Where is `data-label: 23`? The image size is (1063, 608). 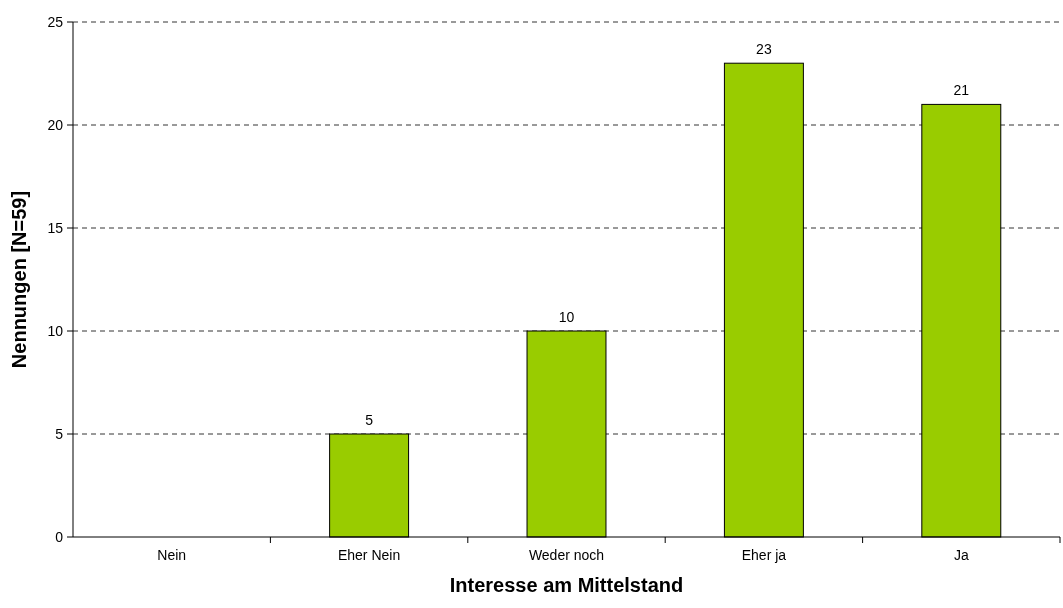 data-label: 23 is located at coordinates (764, 49).